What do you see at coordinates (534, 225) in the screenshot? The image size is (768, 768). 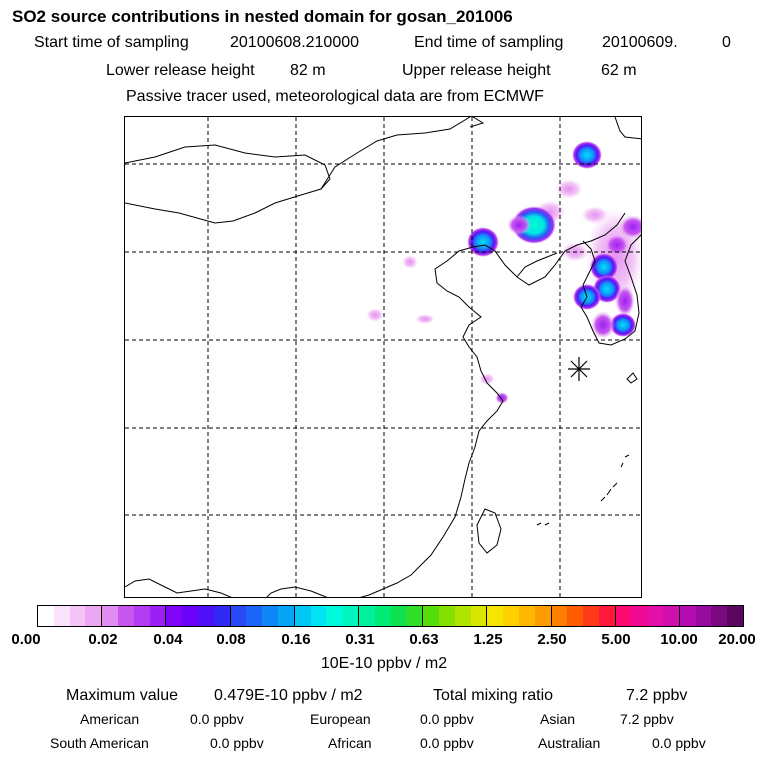 I see `plume-bohai-hotspot` at bounding box center [534, 225].